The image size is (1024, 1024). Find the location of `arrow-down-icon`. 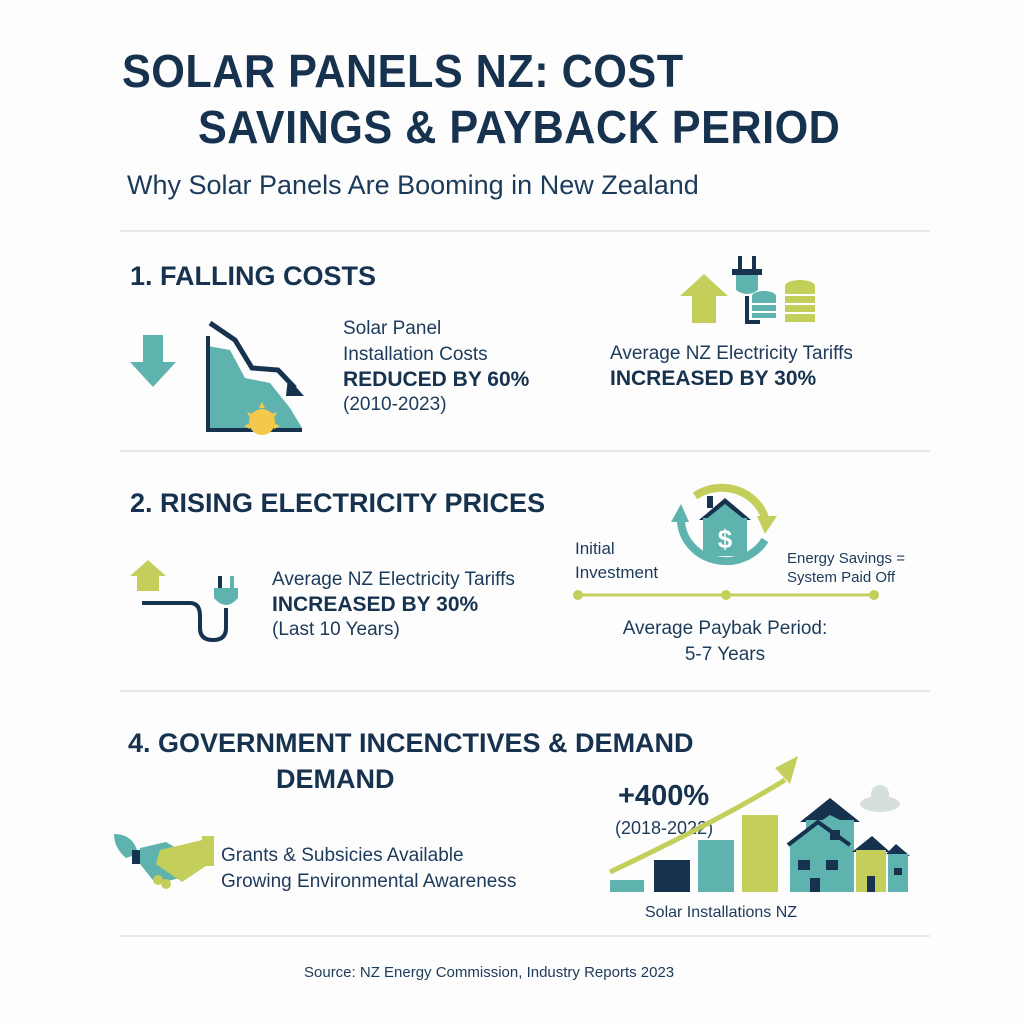

arrow-down-icon is located at coordinates (153, 361).